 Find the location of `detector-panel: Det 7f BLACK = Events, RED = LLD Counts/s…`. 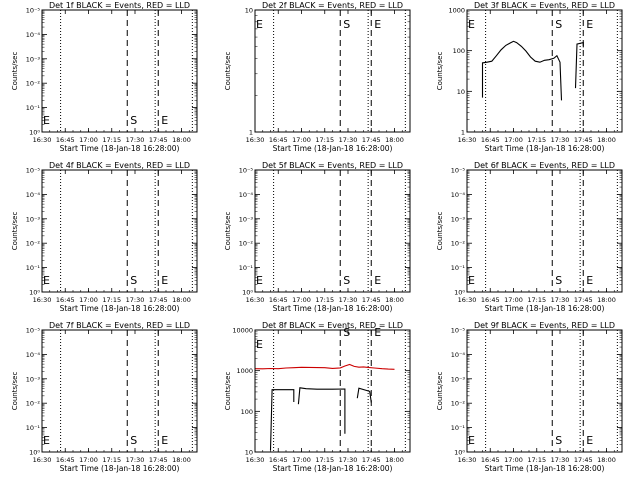

detector-panel: Det 7f BLACK = Events, RED = LLD Counts/s… is located at coordinates (104, 397).